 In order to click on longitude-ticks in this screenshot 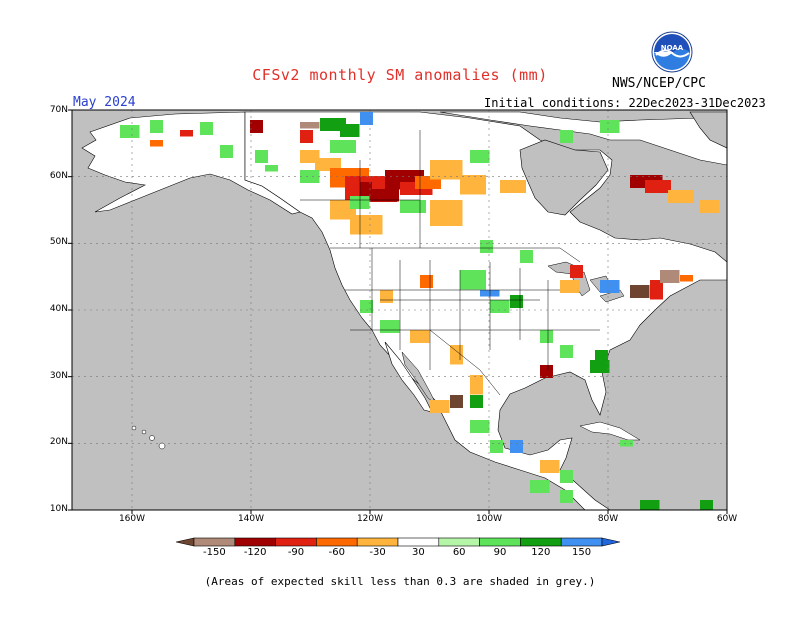, I will do `click(429, 512)`.